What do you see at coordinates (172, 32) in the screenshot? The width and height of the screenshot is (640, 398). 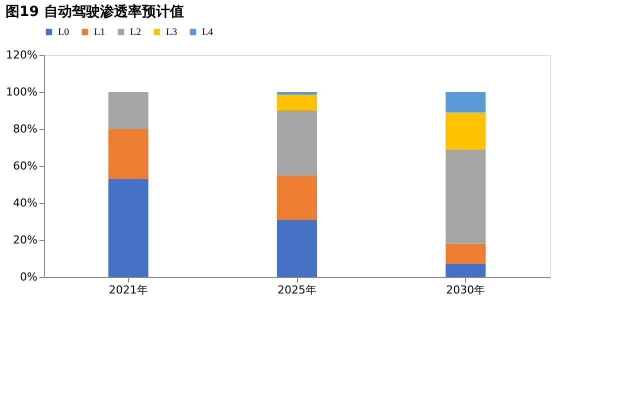 I see `legend-label: L3` at bounding box center [172, 32].